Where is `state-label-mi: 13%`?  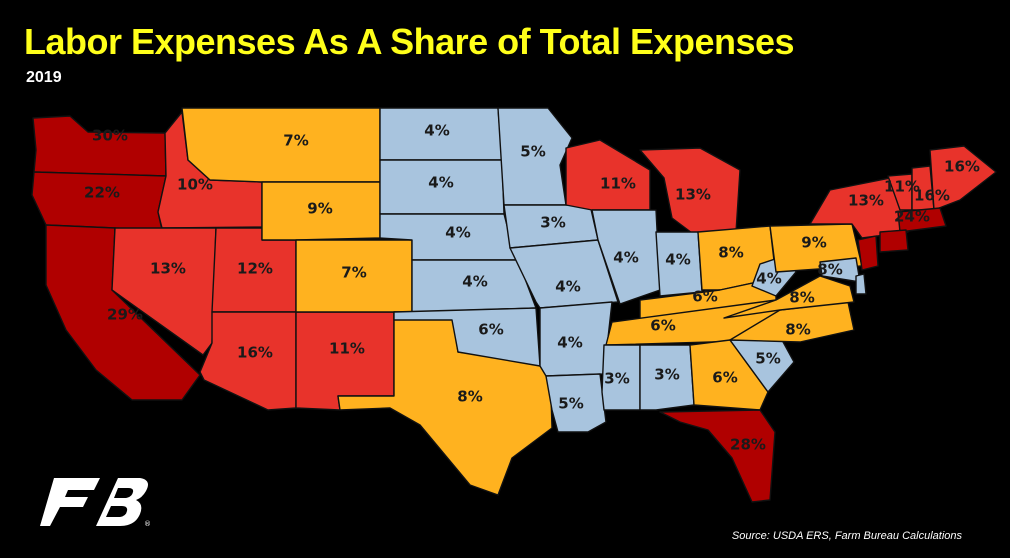
state-label-mi: 13% is located at coordinates (693, 195).